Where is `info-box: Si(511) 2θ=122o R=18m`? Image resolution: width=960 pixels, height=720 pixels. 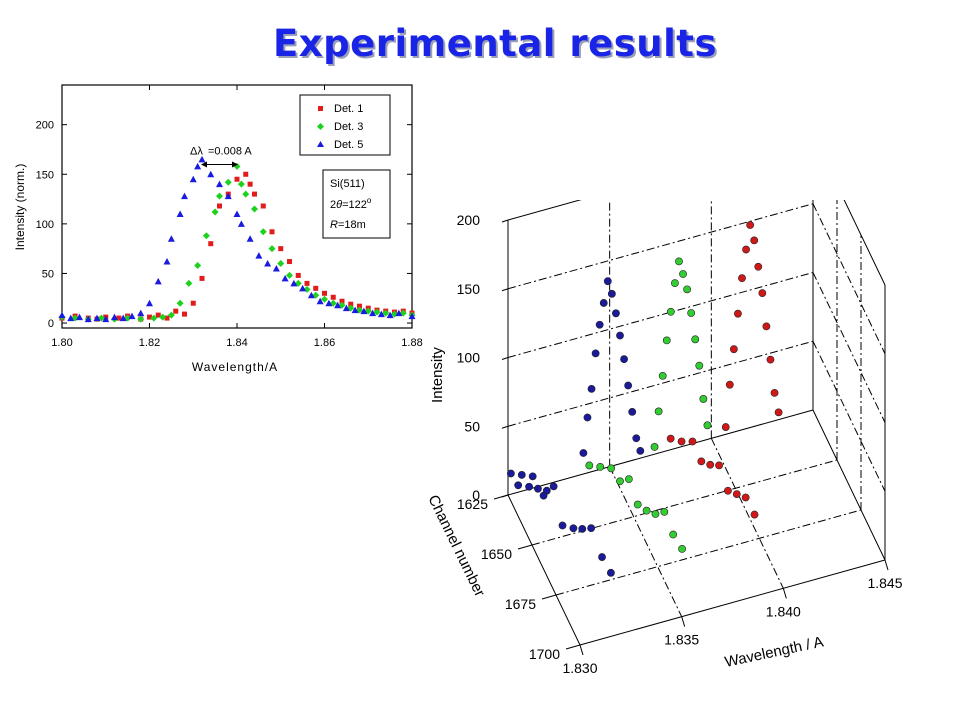
info-box: Si(511) 2θ=122o R=18m is located at coordinates (356, 204).